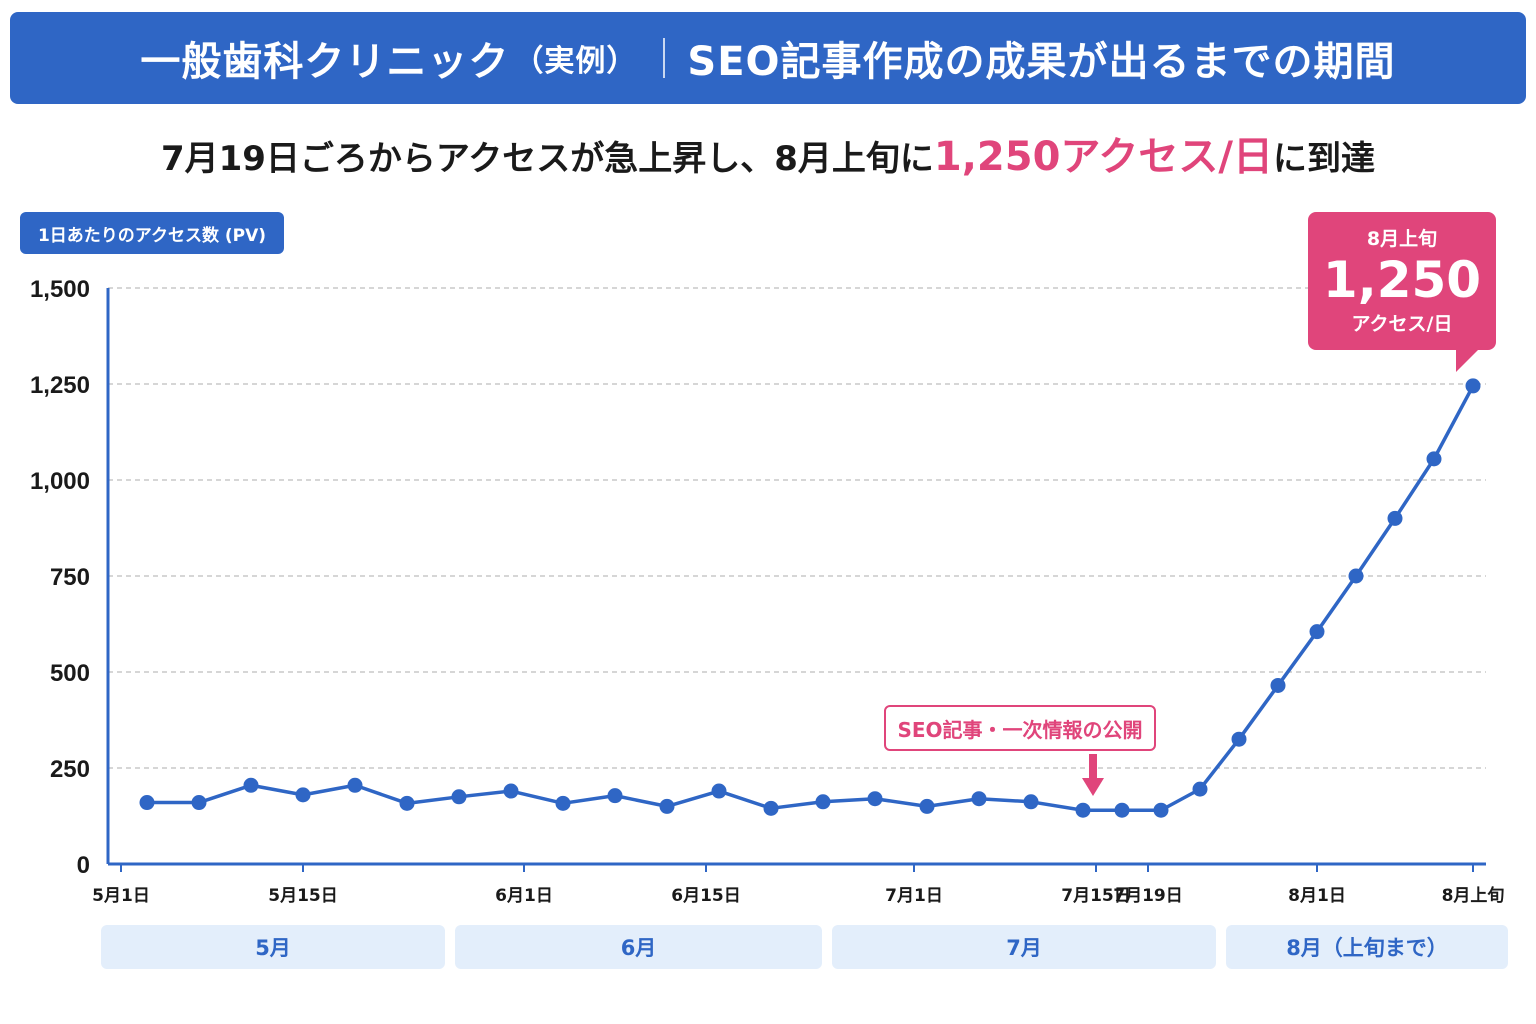  What do you see at coordinates (1402, 324) in the screenshot?
I see `callout-unit: アクセス/日` at bounding box center [1402, 324].